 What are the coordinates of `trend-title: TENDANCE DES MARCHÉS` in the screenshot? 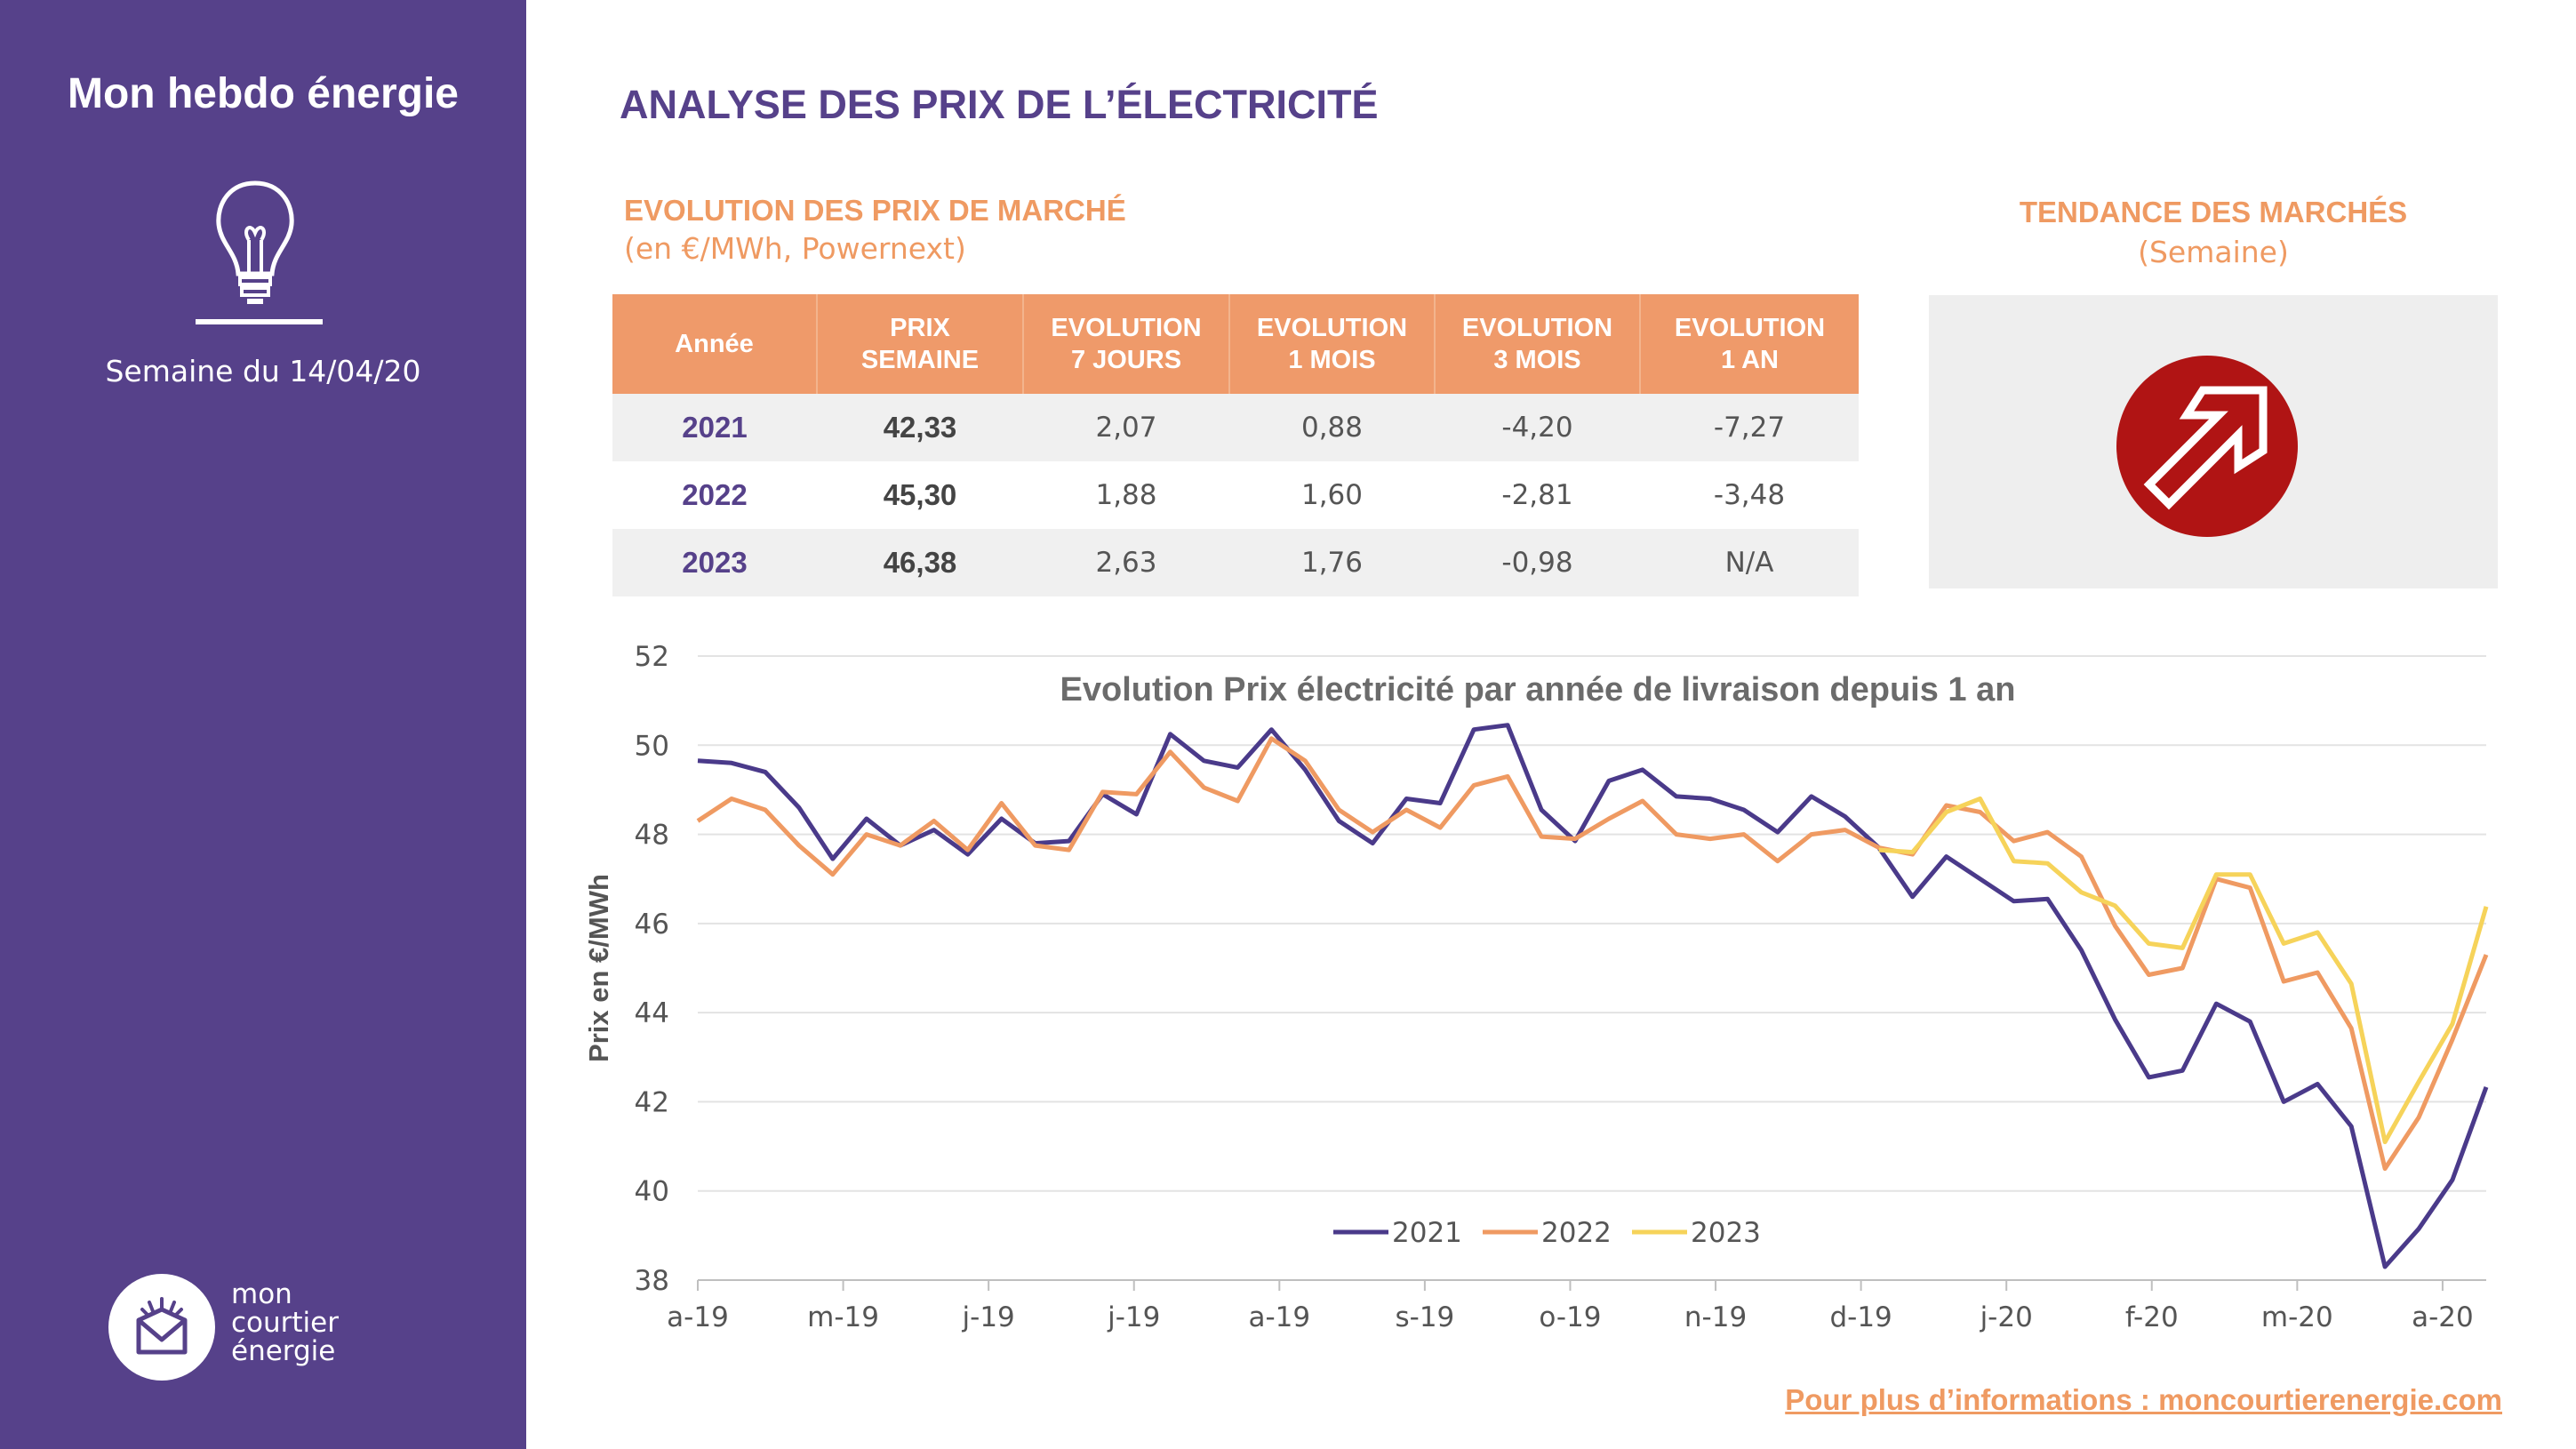 It's located at (2213, 212).